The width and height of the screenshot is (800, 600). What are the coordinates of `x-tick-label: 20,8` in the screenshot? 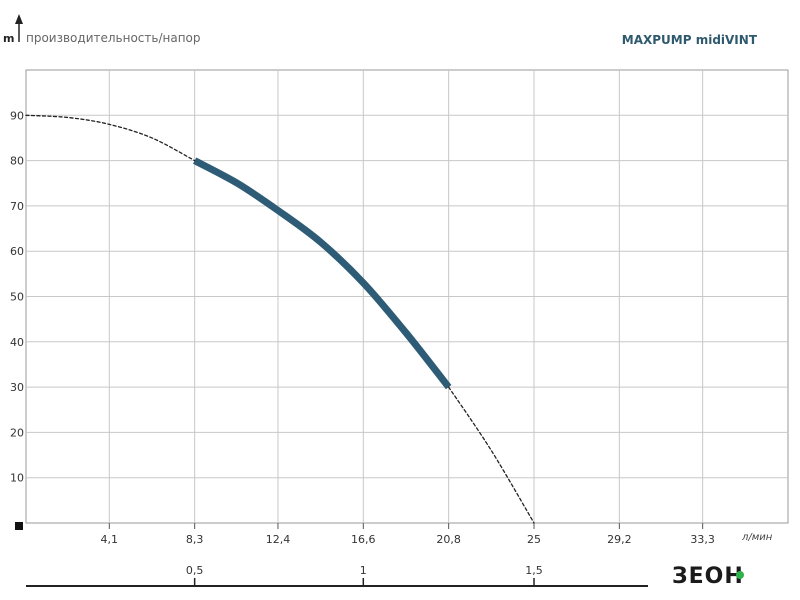 It's located at (448, 539).